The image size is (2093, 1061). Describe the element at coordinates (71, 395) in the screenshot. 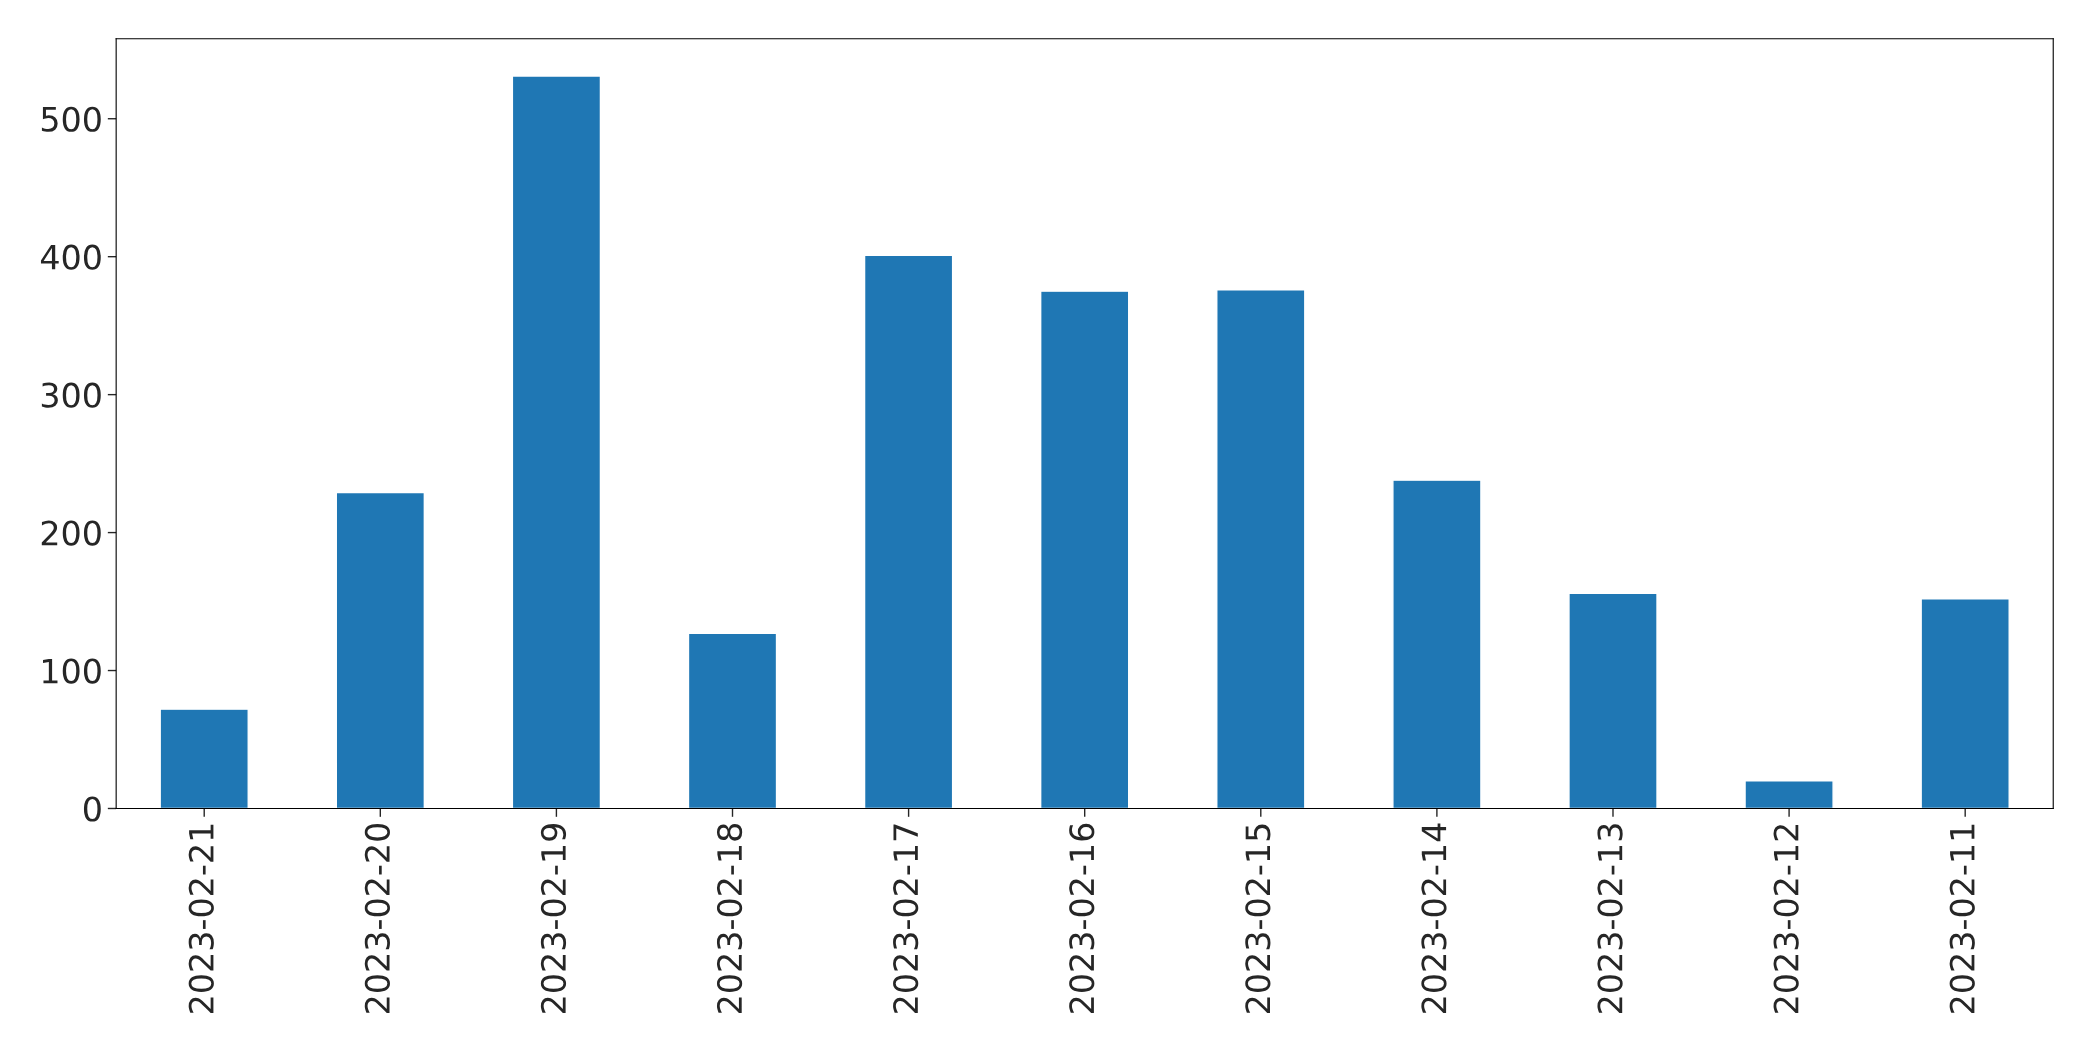

I see `y-tick-label: 300` at that location.